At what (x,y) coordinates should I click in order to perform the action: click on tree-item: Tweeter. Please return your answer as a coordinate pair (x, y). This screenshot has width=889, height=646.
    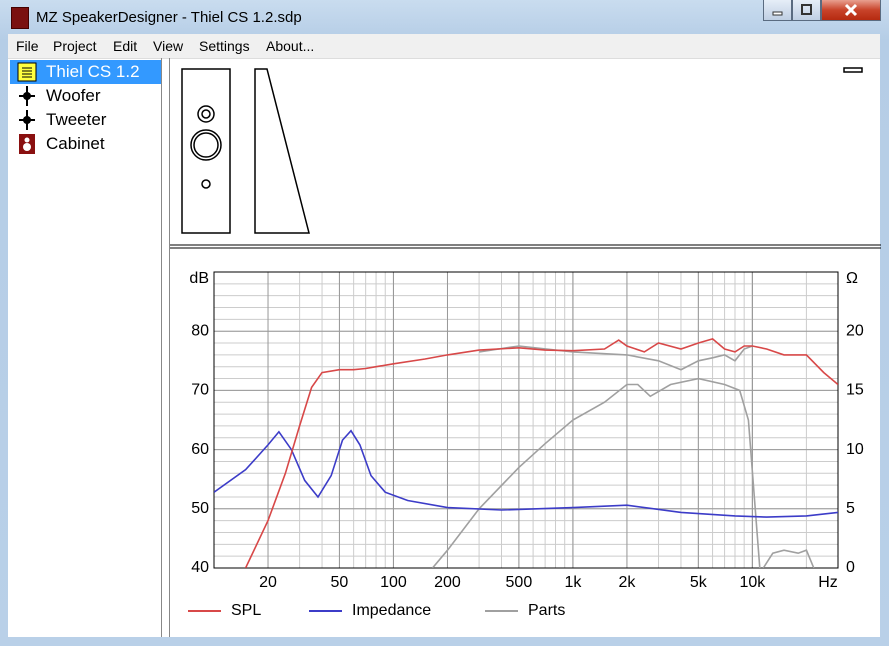
    Looking at the image, I should click on (85, 120).